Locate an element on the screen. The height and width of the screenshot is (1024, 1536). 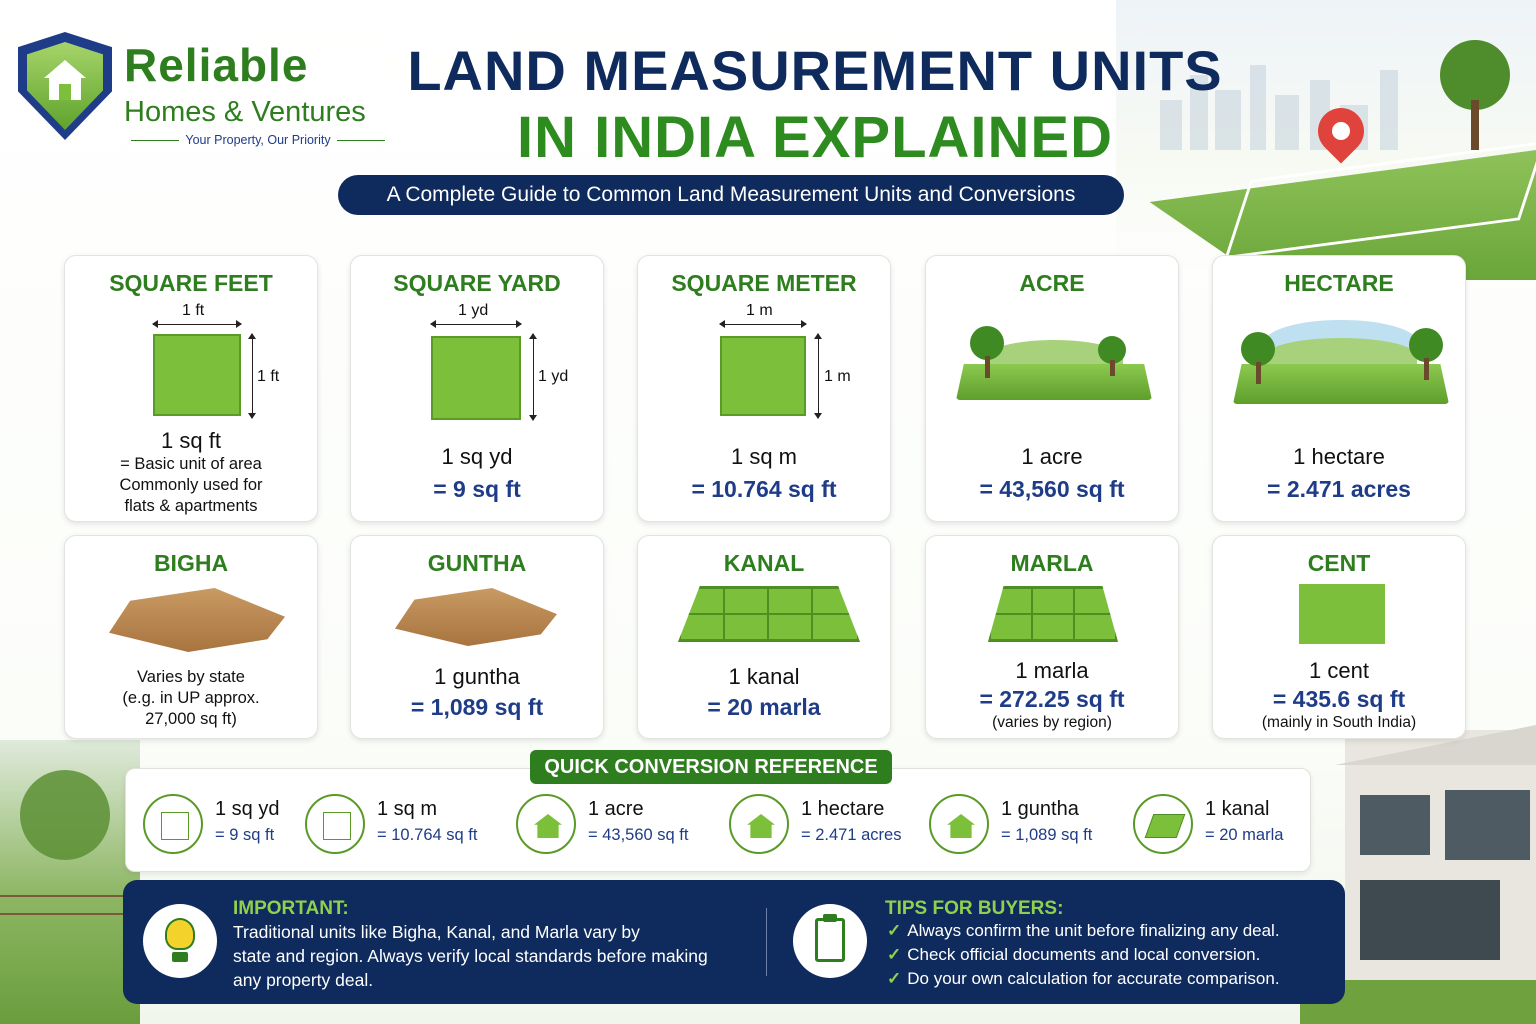
unit-desc: (e.g. in UP approx. is located at coordinates (191, 698).